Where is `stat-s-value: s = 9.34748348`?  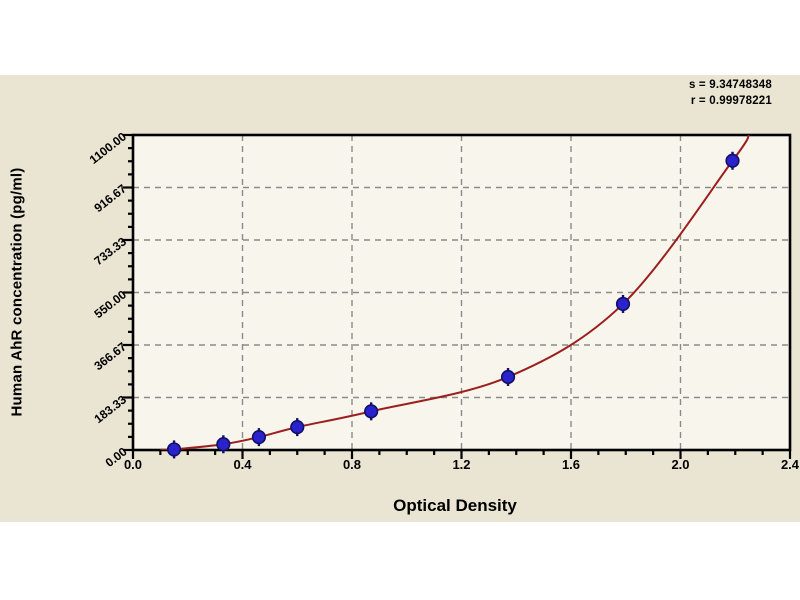 stat-s-value: s = 9.34748348 is located at coordinates (730, 85).